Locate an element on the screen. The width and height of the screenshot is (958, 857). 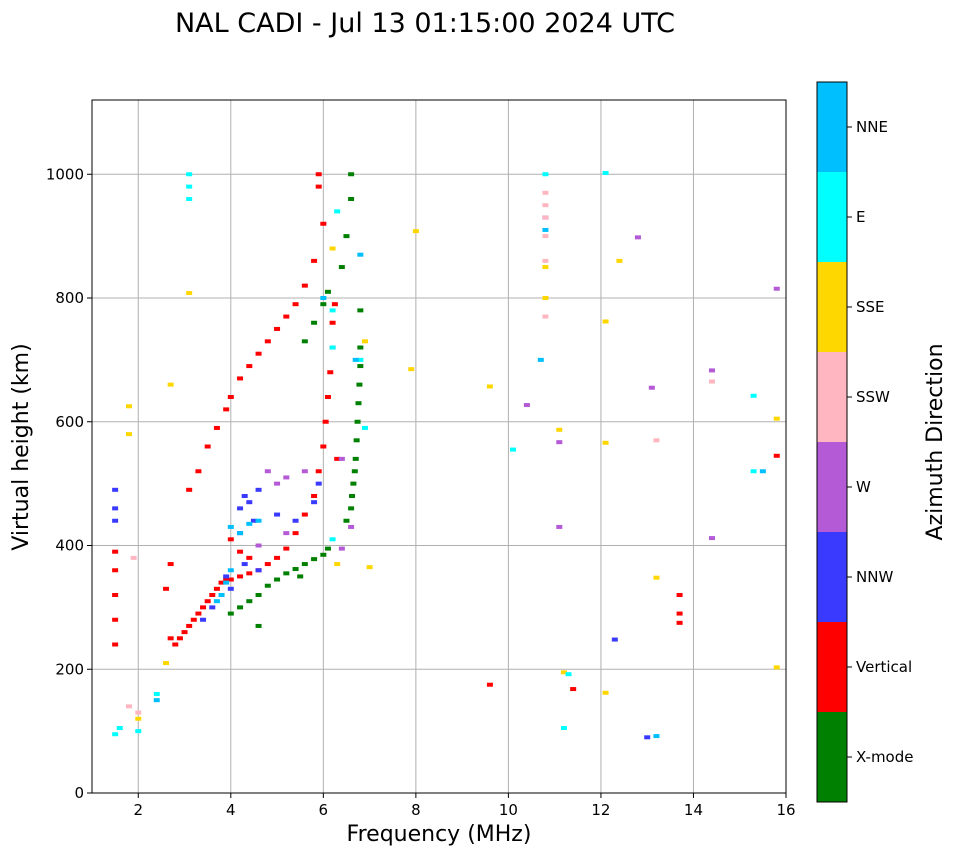
x-tick-label: 14 is located at coordinates (693, 810).